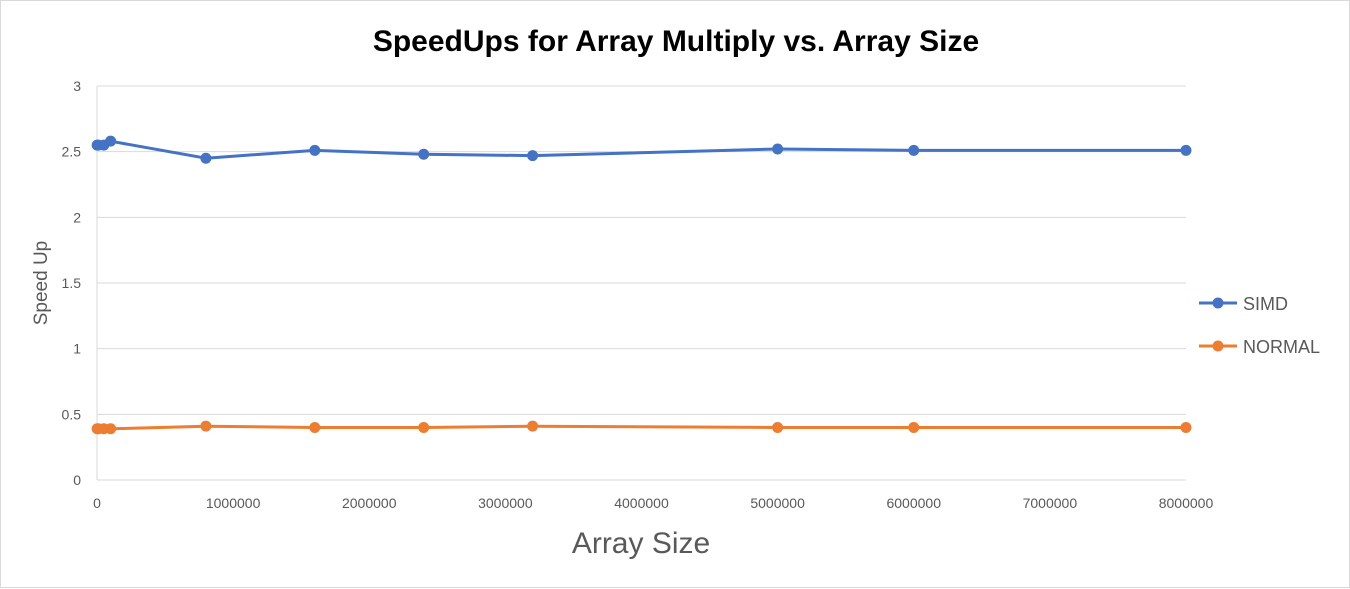 Image resolution: width=1350 pixels, height=589 pixels. What do you see at coordinates (77, 217) in the screenshot?
I see `y-tick-label: 2` at bounding box center [77, 217].